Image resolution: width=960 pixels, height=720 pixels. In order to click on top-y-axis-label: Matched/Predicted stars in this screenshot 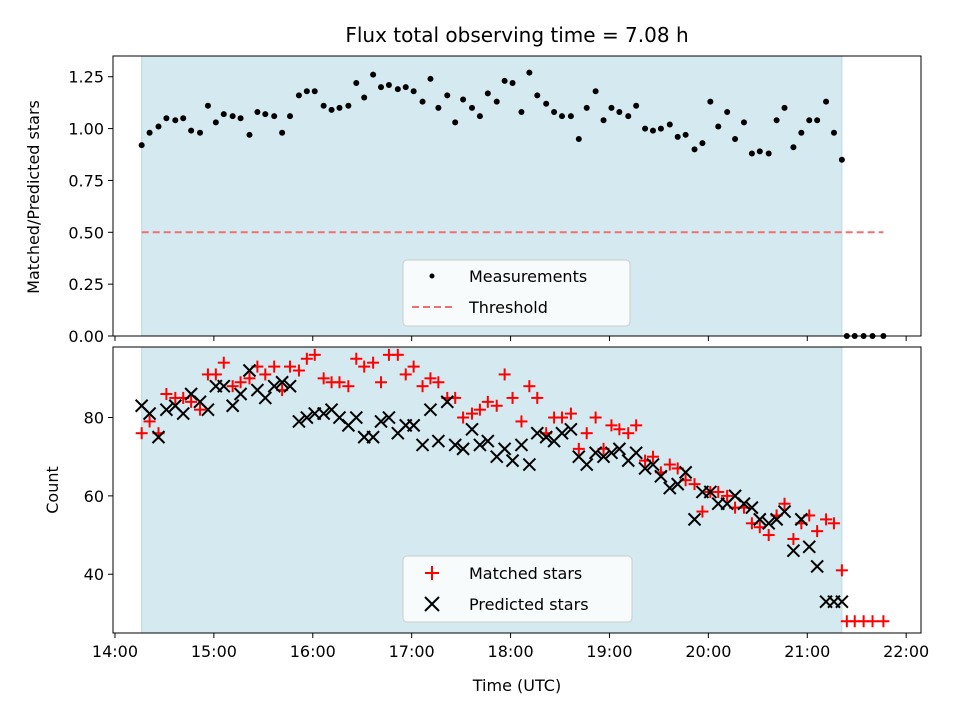, I will do `click(33, 197)`.